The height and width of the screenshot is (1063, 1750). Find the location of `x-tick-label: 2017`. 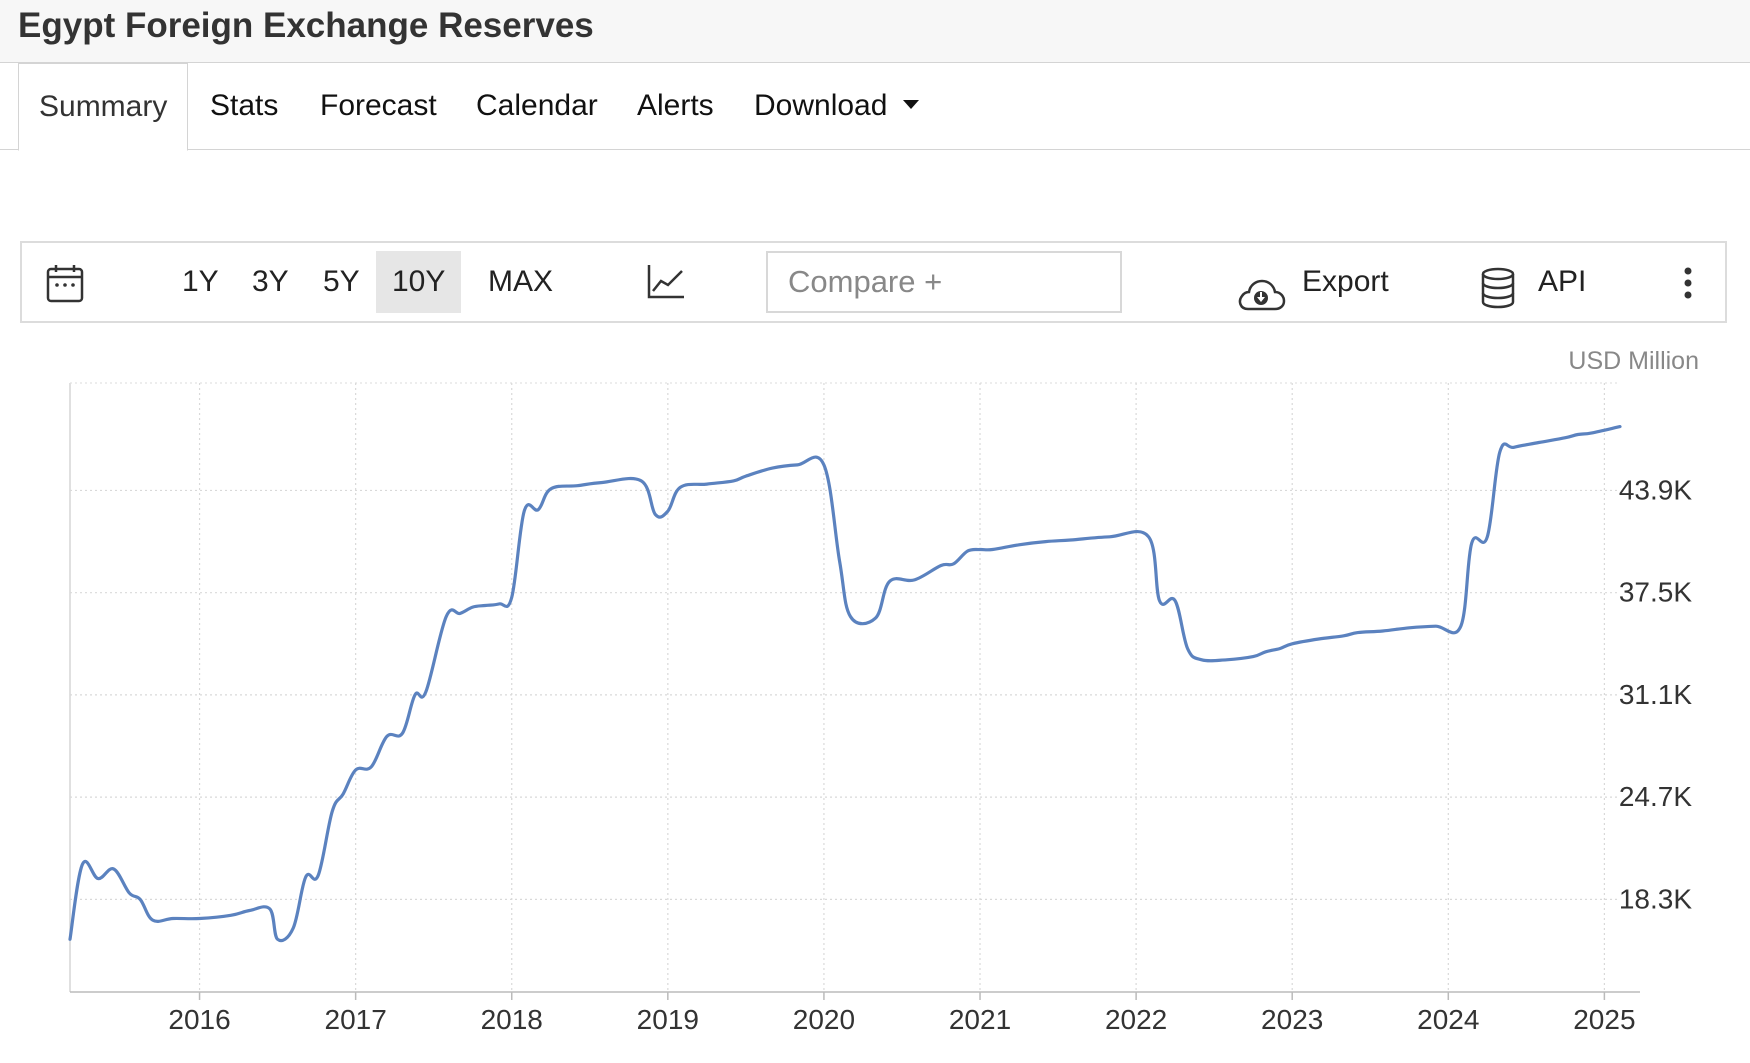

x-tick-label: 2017 is located at coordinates (356, 1019).